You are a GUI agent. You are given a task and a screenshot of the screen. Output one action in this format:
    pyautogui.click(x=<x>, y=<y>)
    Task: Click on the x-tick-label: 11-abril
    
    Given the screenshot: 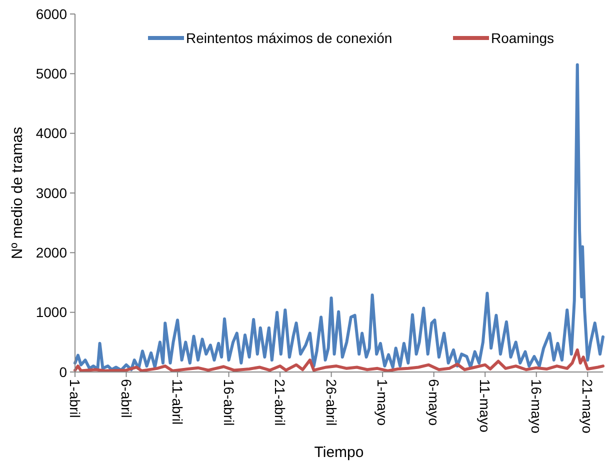 What is the action you would take?
    pyautogui.click(x=178, y=402)
    